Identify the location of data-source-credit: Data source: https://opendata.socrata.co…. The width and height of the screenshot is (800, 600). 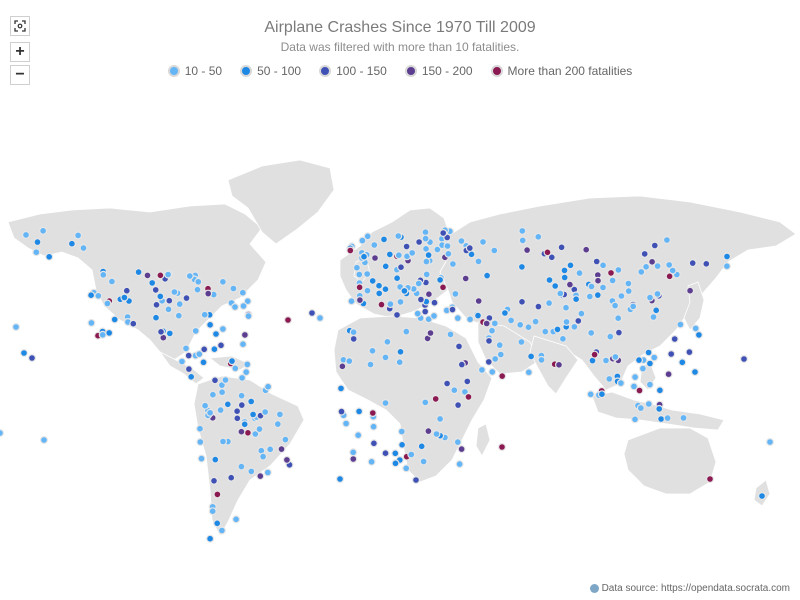
(689, 588).